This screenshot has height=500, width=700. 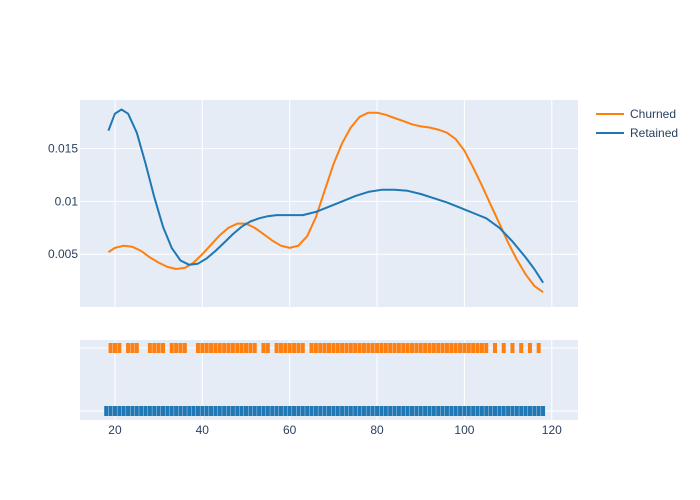 I want to click on x-tick-label: 120, so click(x=552, y=430).